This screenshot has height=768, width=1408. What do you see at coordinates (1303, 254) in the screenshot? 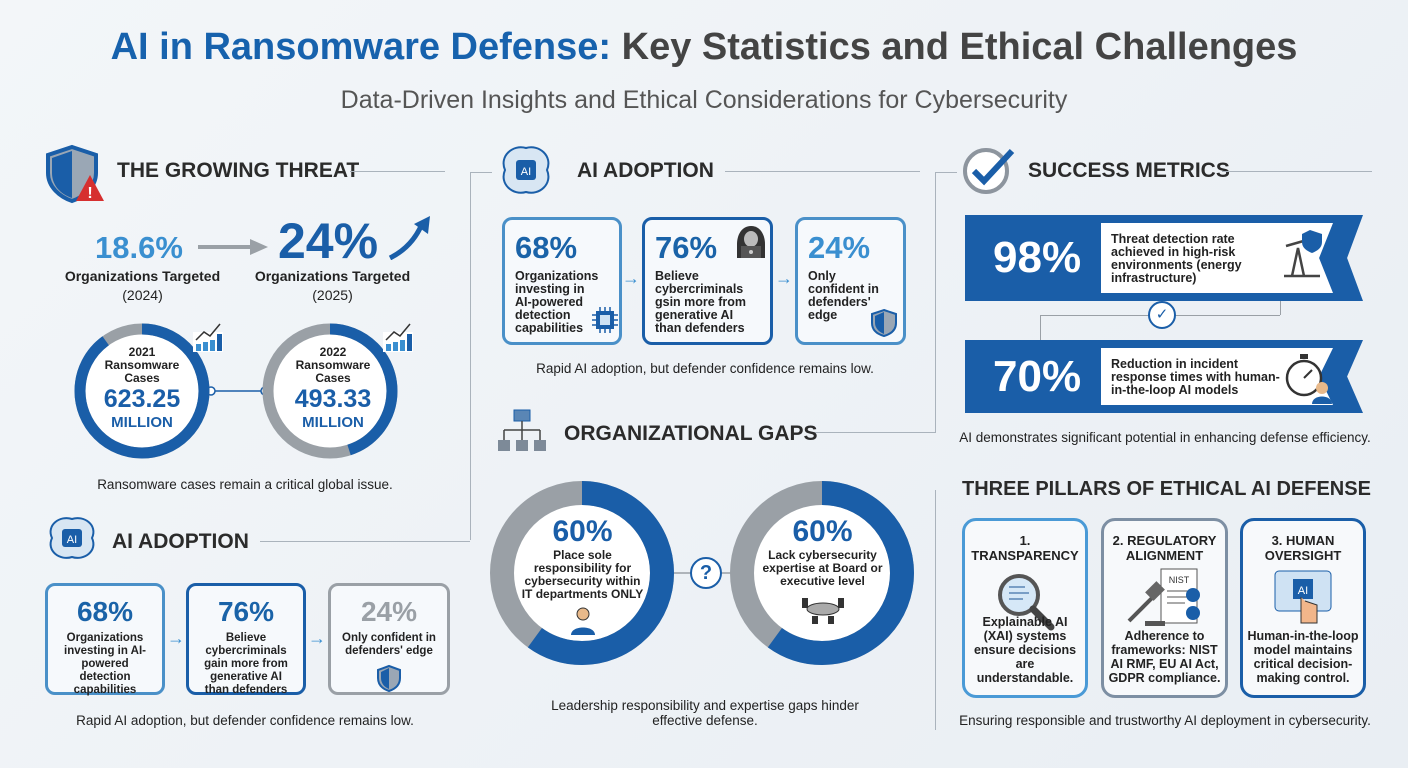
I see `oil-pump-shield-icon` at bounding box center [1303, 254].